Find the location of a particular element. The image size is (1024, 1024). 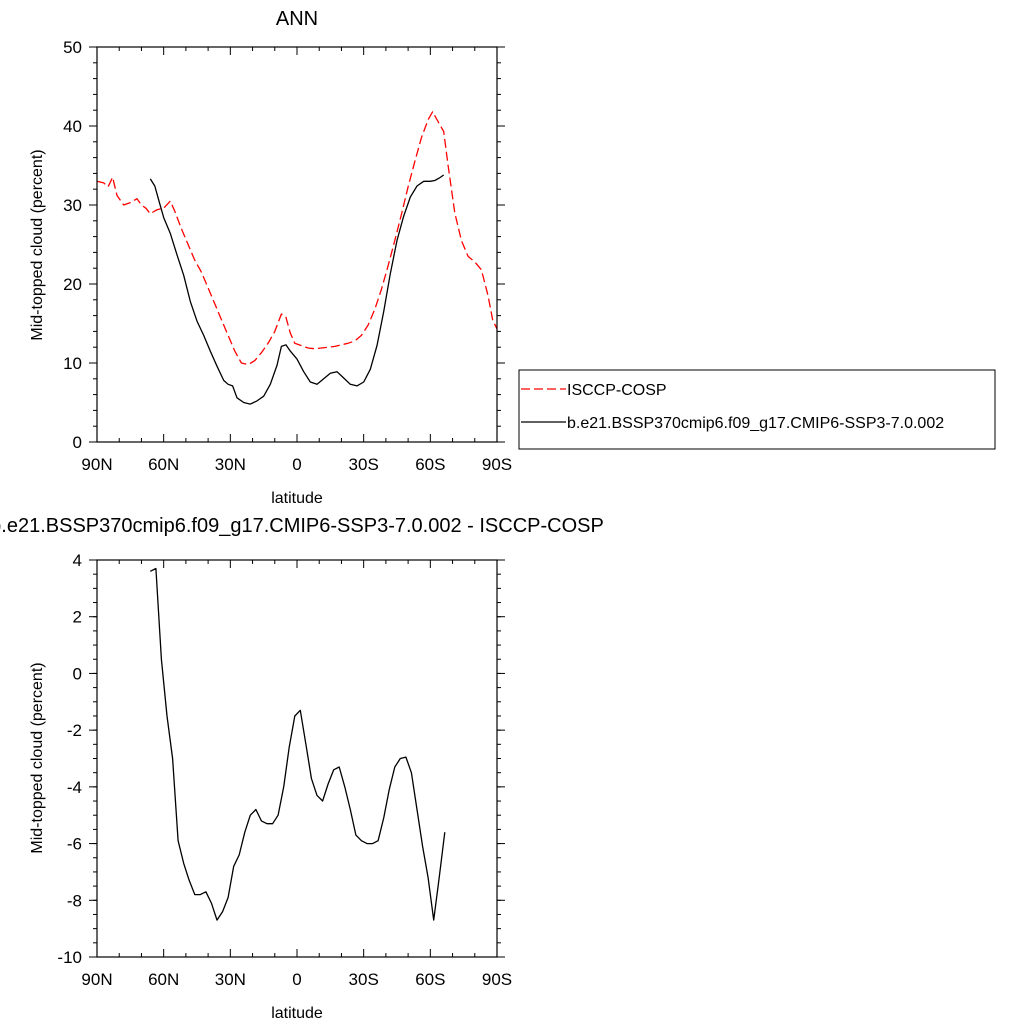

bottom-x-tick-label: 90N is located at coordinates (96, 979).